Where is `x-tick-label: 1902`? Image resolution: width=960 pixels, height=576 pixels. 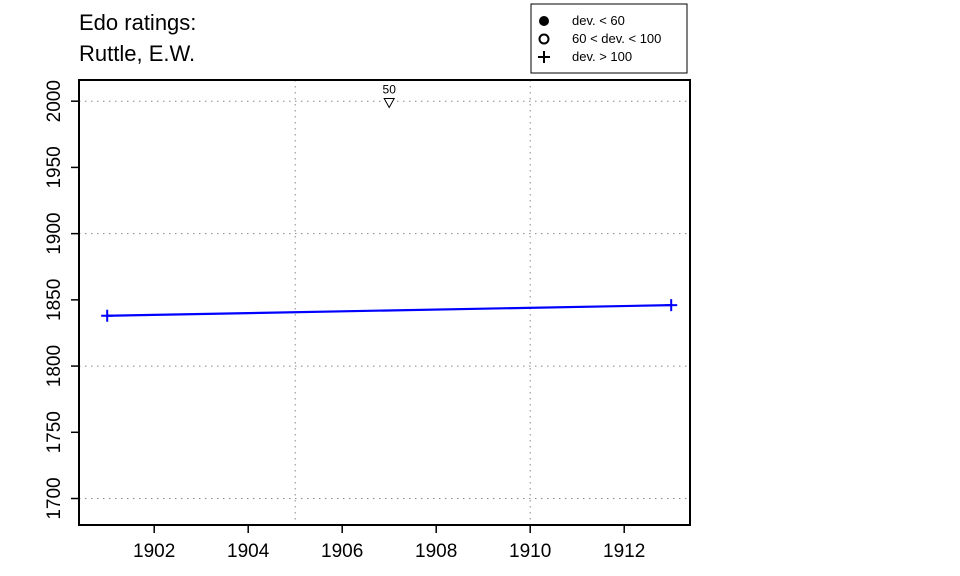 x-tick-label: 1902 is located at coordinates (154, 551).